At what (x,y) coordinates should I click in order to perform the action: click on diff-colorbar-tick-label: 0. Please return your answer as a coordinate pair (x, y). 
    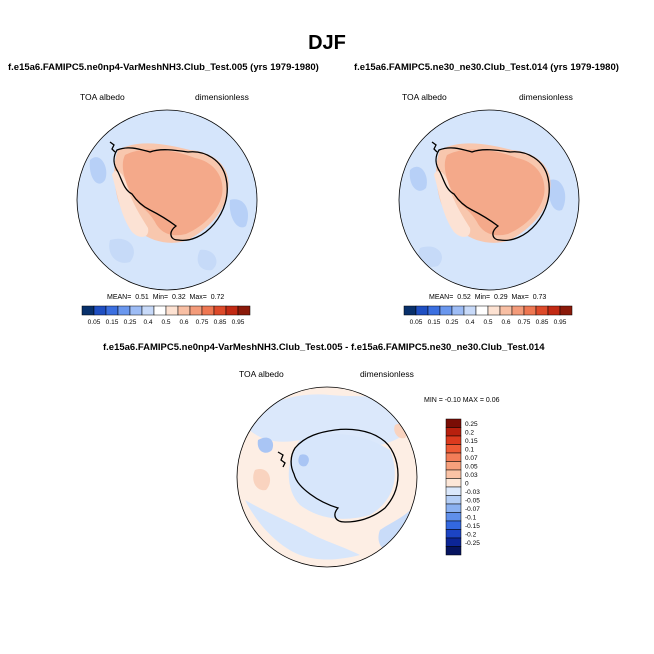
    Looking at the image, I should click on (467, 483).